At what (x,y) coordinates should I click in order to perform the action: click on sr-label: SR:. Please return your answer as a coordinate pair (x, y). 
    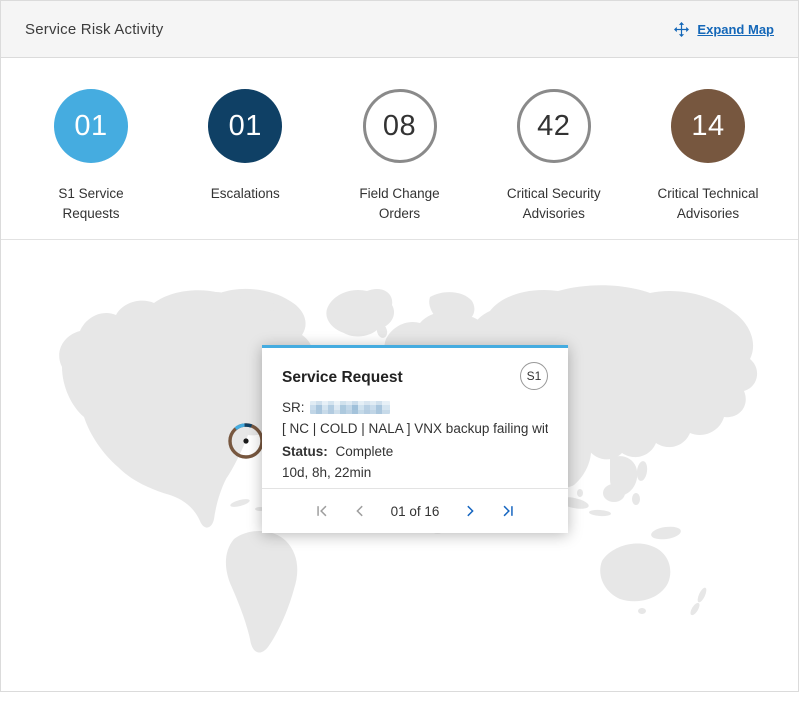
    Looking at the image, I should click on (293, 407).